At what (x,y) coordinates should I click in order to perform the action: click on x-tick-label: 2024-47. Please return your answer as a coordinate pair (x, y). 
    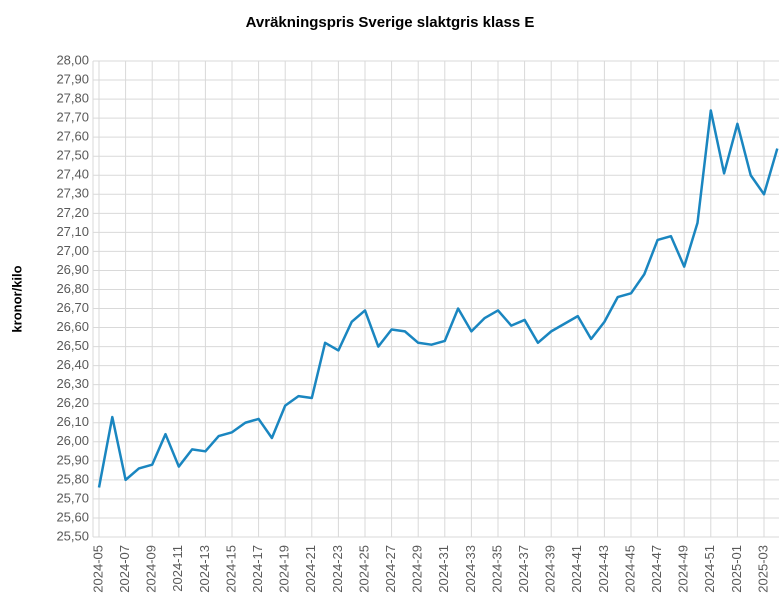
    Looking at the image, I should click on (656, 569).